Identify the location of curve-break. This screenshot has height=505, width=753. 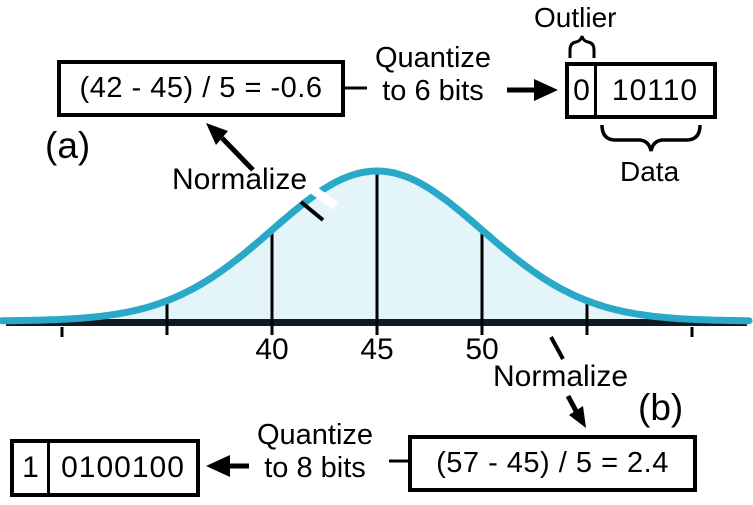
(320, 195).